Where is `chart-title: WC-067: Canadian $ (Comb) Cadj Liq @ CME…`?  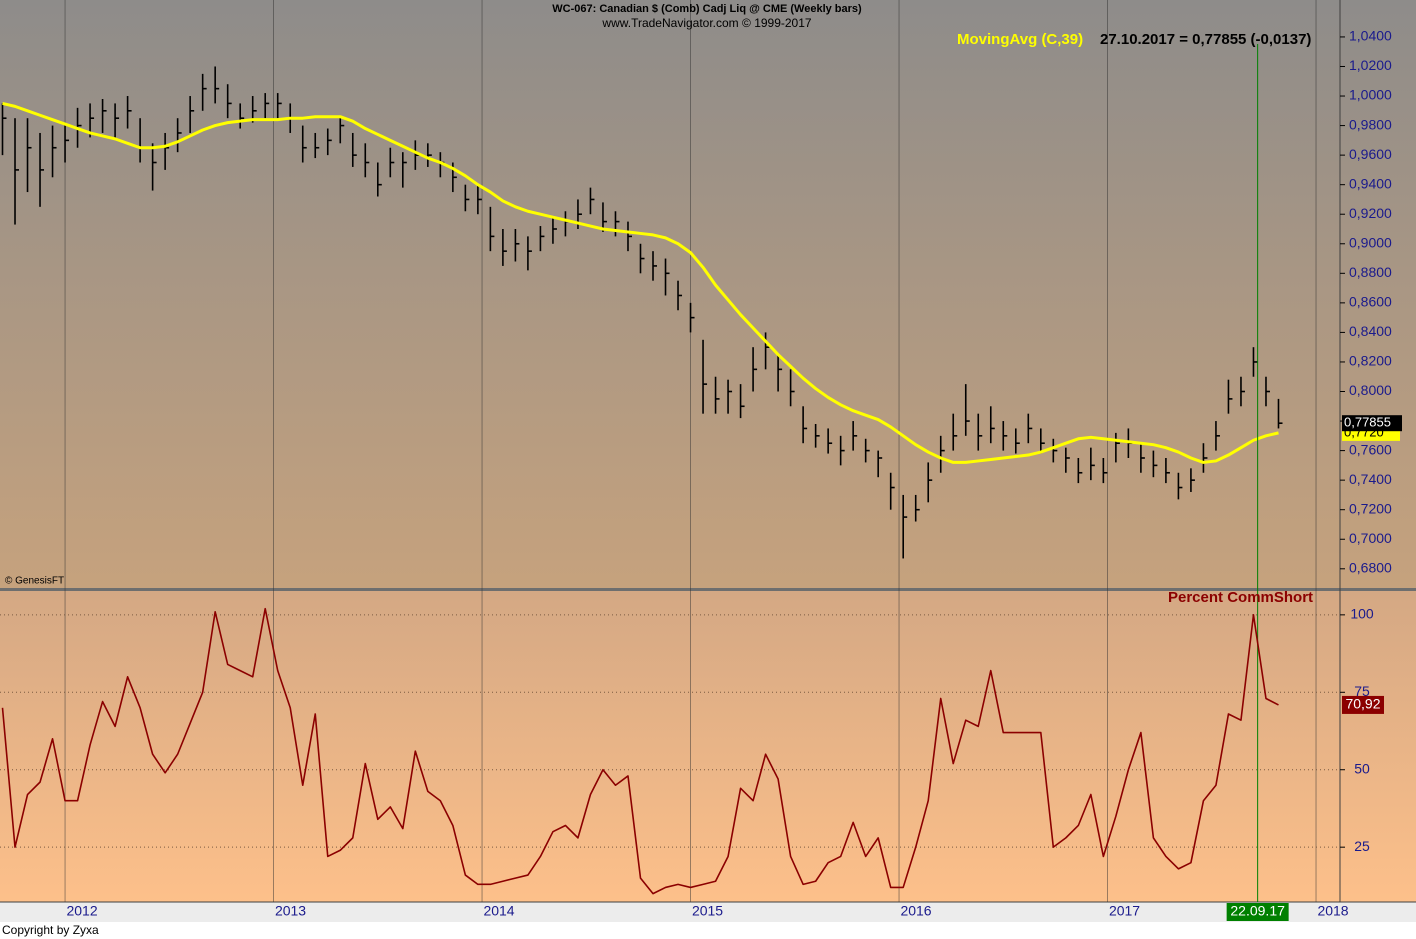
chart-title: WC-067: Canadian $ (Comb) Cadj Liq @ CME… is located at coordinates (707, 9).